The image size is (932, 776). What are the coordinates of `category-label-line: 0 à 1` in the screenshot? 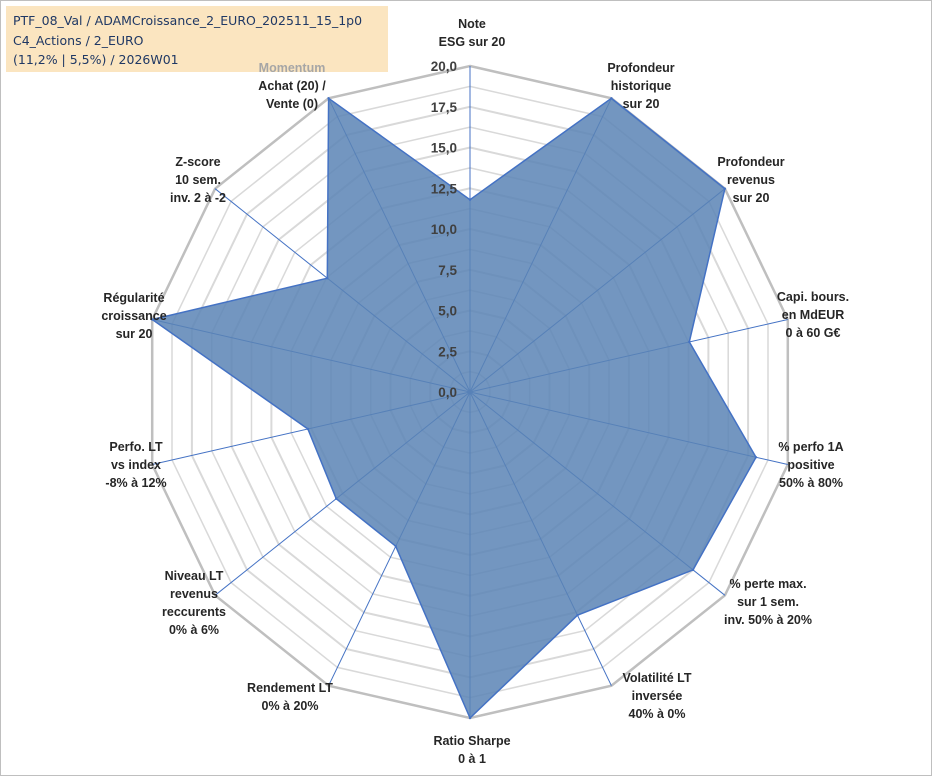 It's located at (472, 759).